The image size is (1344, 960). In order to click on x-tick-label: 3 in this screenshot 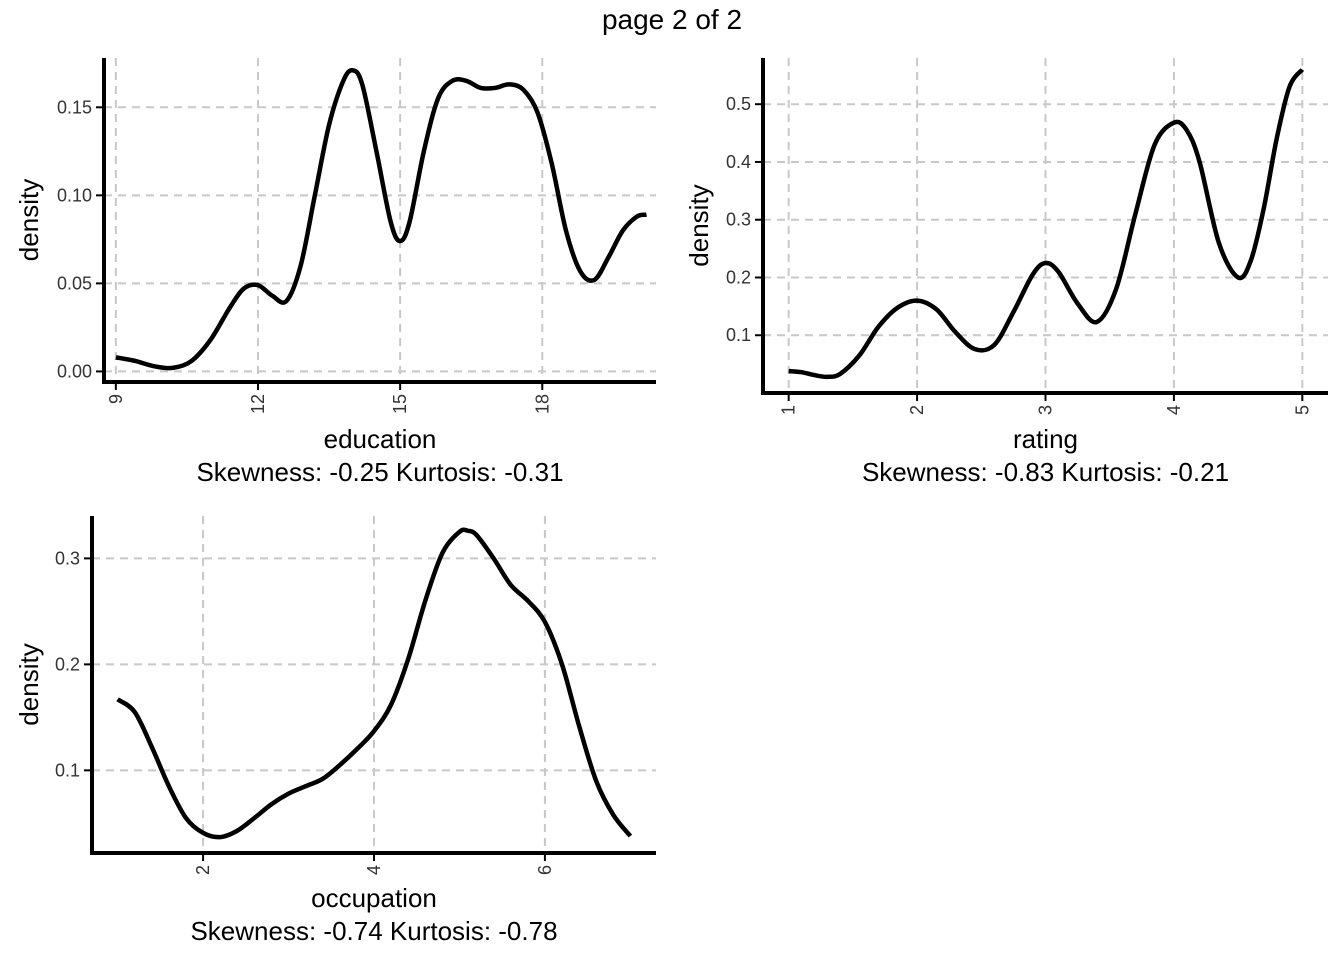, I will do `click(1046, 410)`.